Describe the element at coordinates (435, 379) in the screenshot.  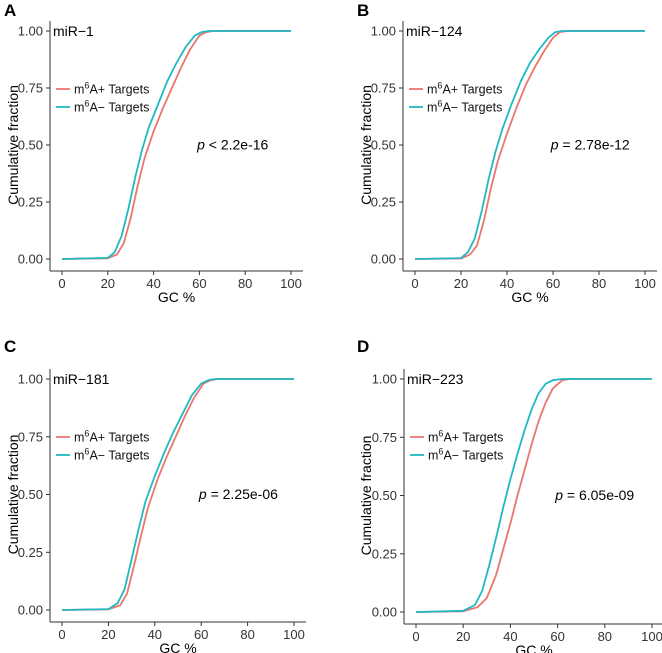
I see `plot-title: miR−223` at that location.